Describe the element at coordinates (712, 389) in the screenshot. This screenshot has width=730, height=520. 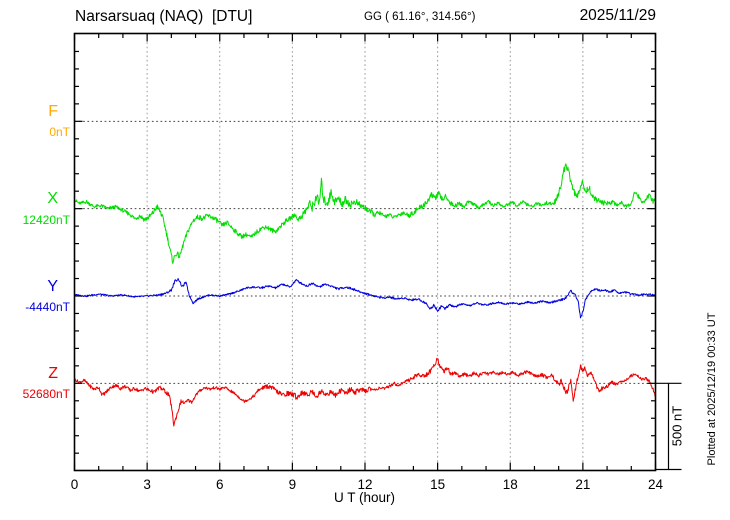
I see `plotted-at-timestamp: Plotted at 2025/12/19 00:33 UT` at that location.